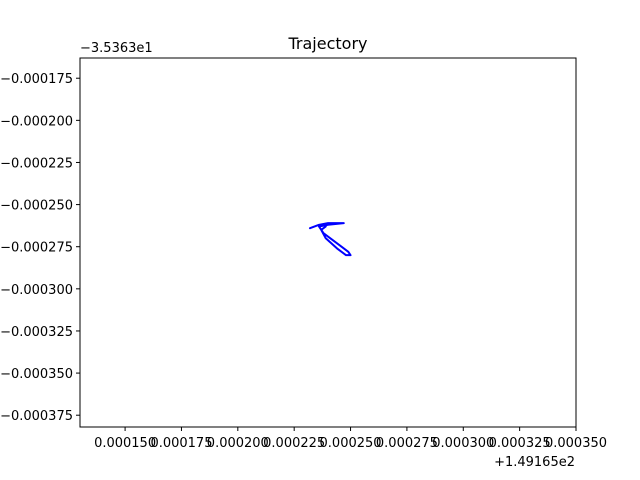 This screenshot has width=640, height=480. Describe the element at coordinates (294, 443) in the screenshot. I see `x-tick-label: 0.000225` at that location.